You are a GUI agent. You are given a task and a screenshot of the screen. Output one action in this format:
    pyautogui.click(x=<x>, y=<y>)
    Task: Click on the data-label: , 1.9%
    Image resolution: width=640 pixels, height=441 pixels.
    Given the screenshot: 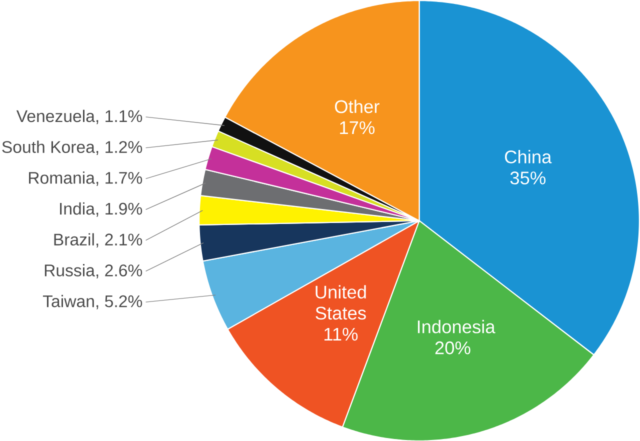 What is the action you would take?
    pyautogui.click(x=119, y=209)
    